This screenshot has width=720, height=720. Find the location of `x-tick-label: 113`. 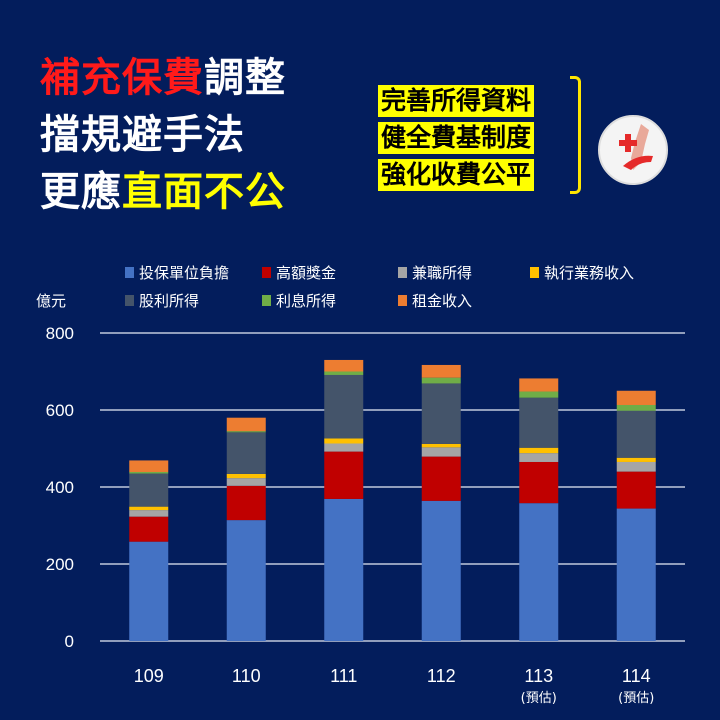

x-tick-label: 113 is located at coordinates (538, 676).